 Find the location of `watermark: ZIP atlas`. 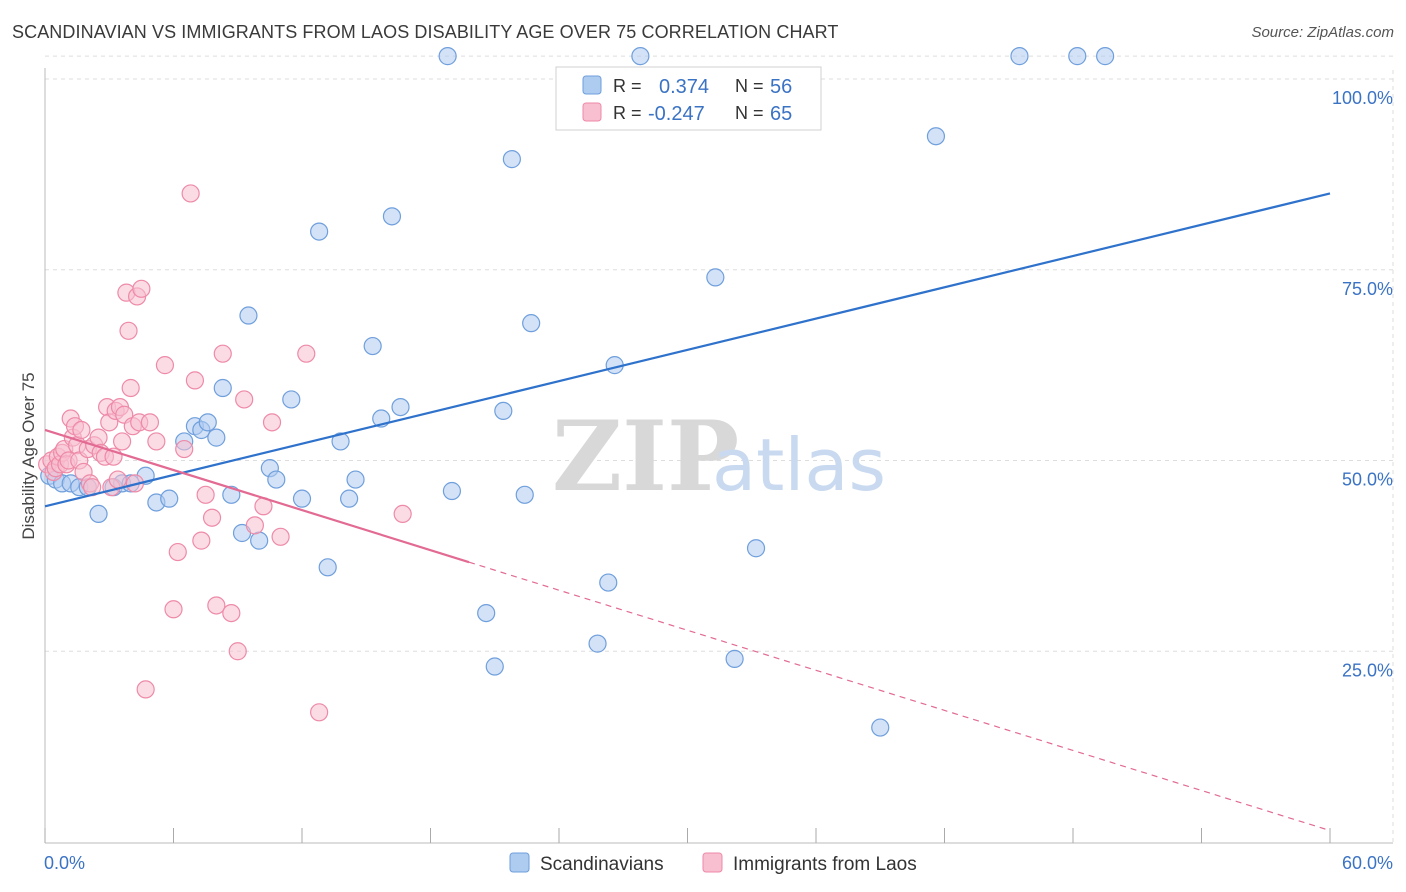

watermark: ZIP atlas is located at coordinates (719, 456).